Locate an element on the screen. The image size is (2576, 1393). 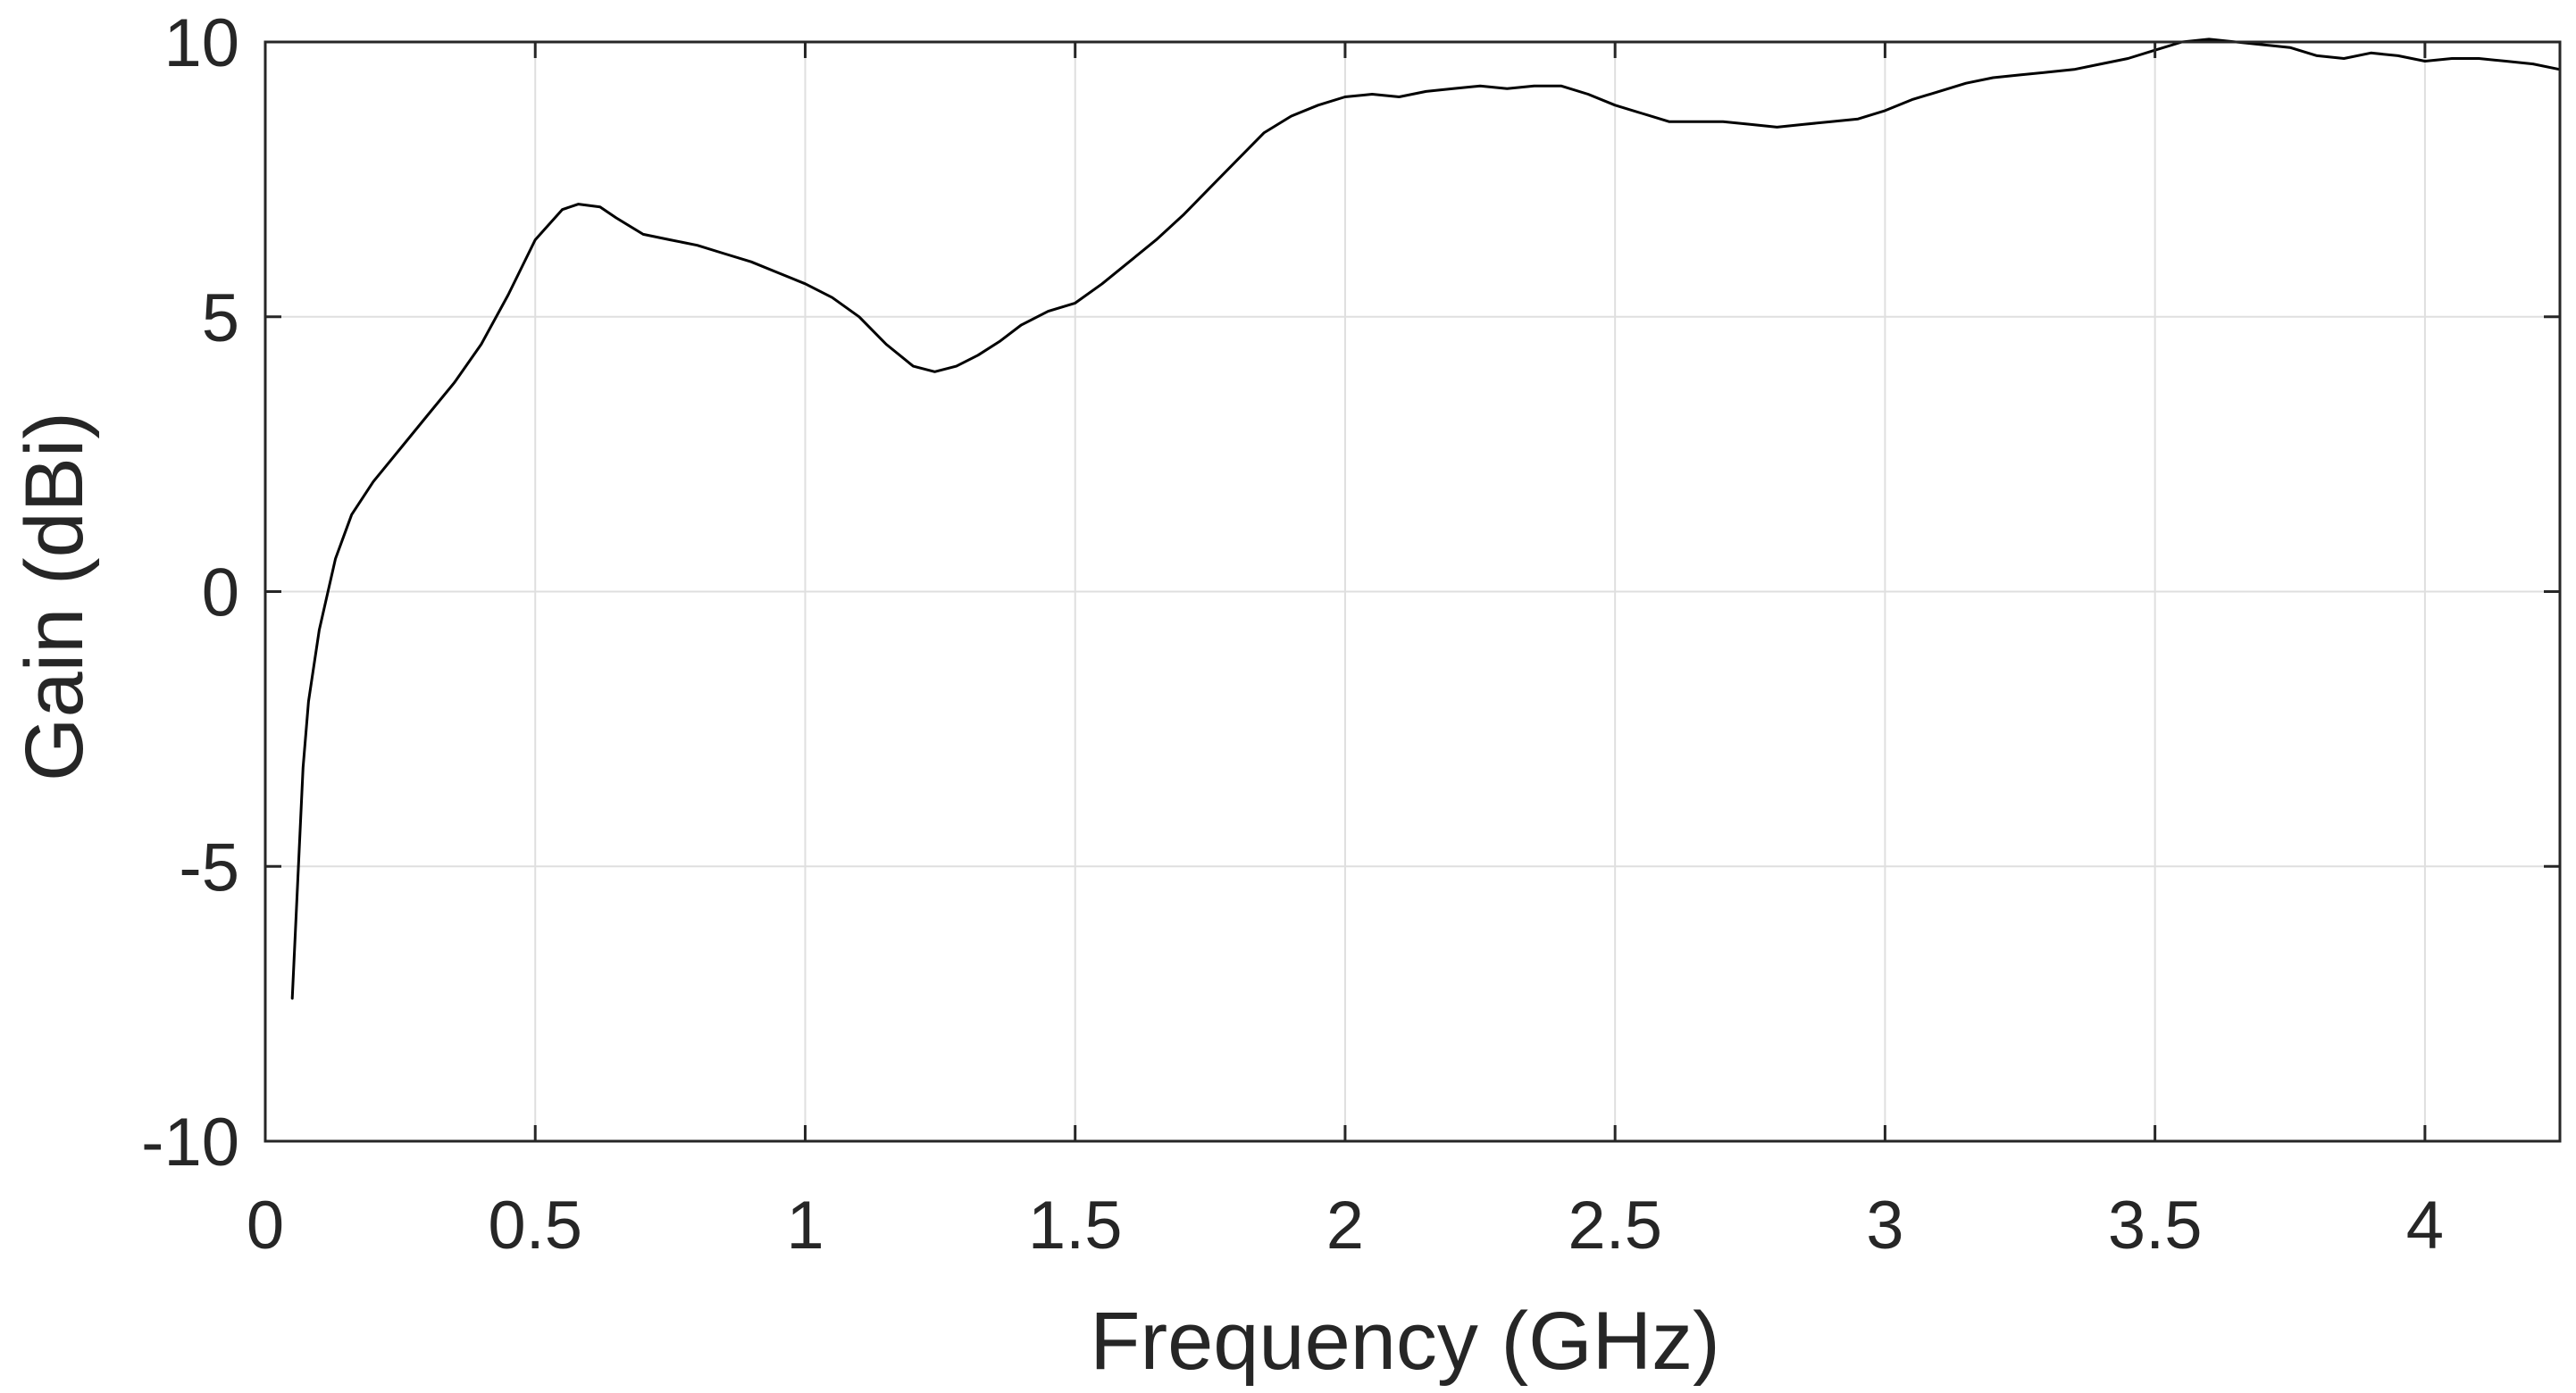
y-tick-label: 0 is located at coordinates (221, 593).